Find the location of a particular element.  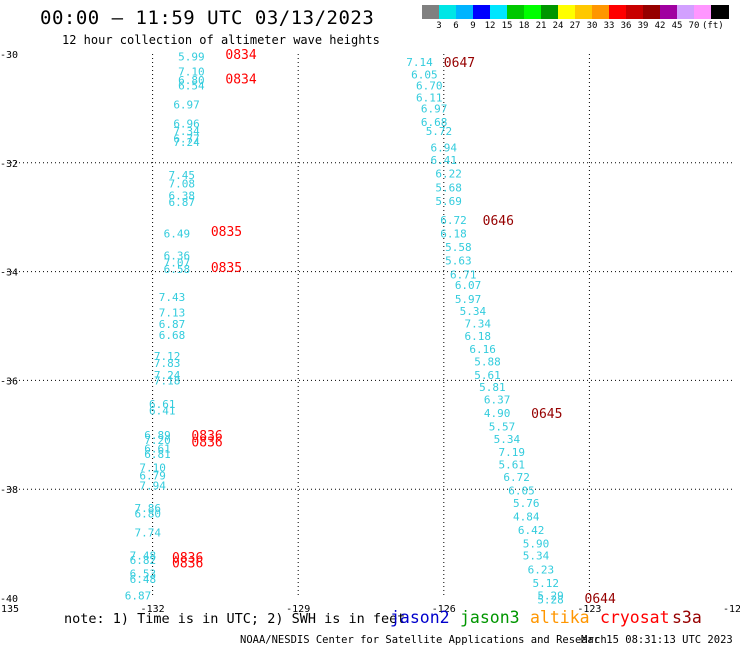

satellite-label-altika: altika is located at coordinates (560, 617).